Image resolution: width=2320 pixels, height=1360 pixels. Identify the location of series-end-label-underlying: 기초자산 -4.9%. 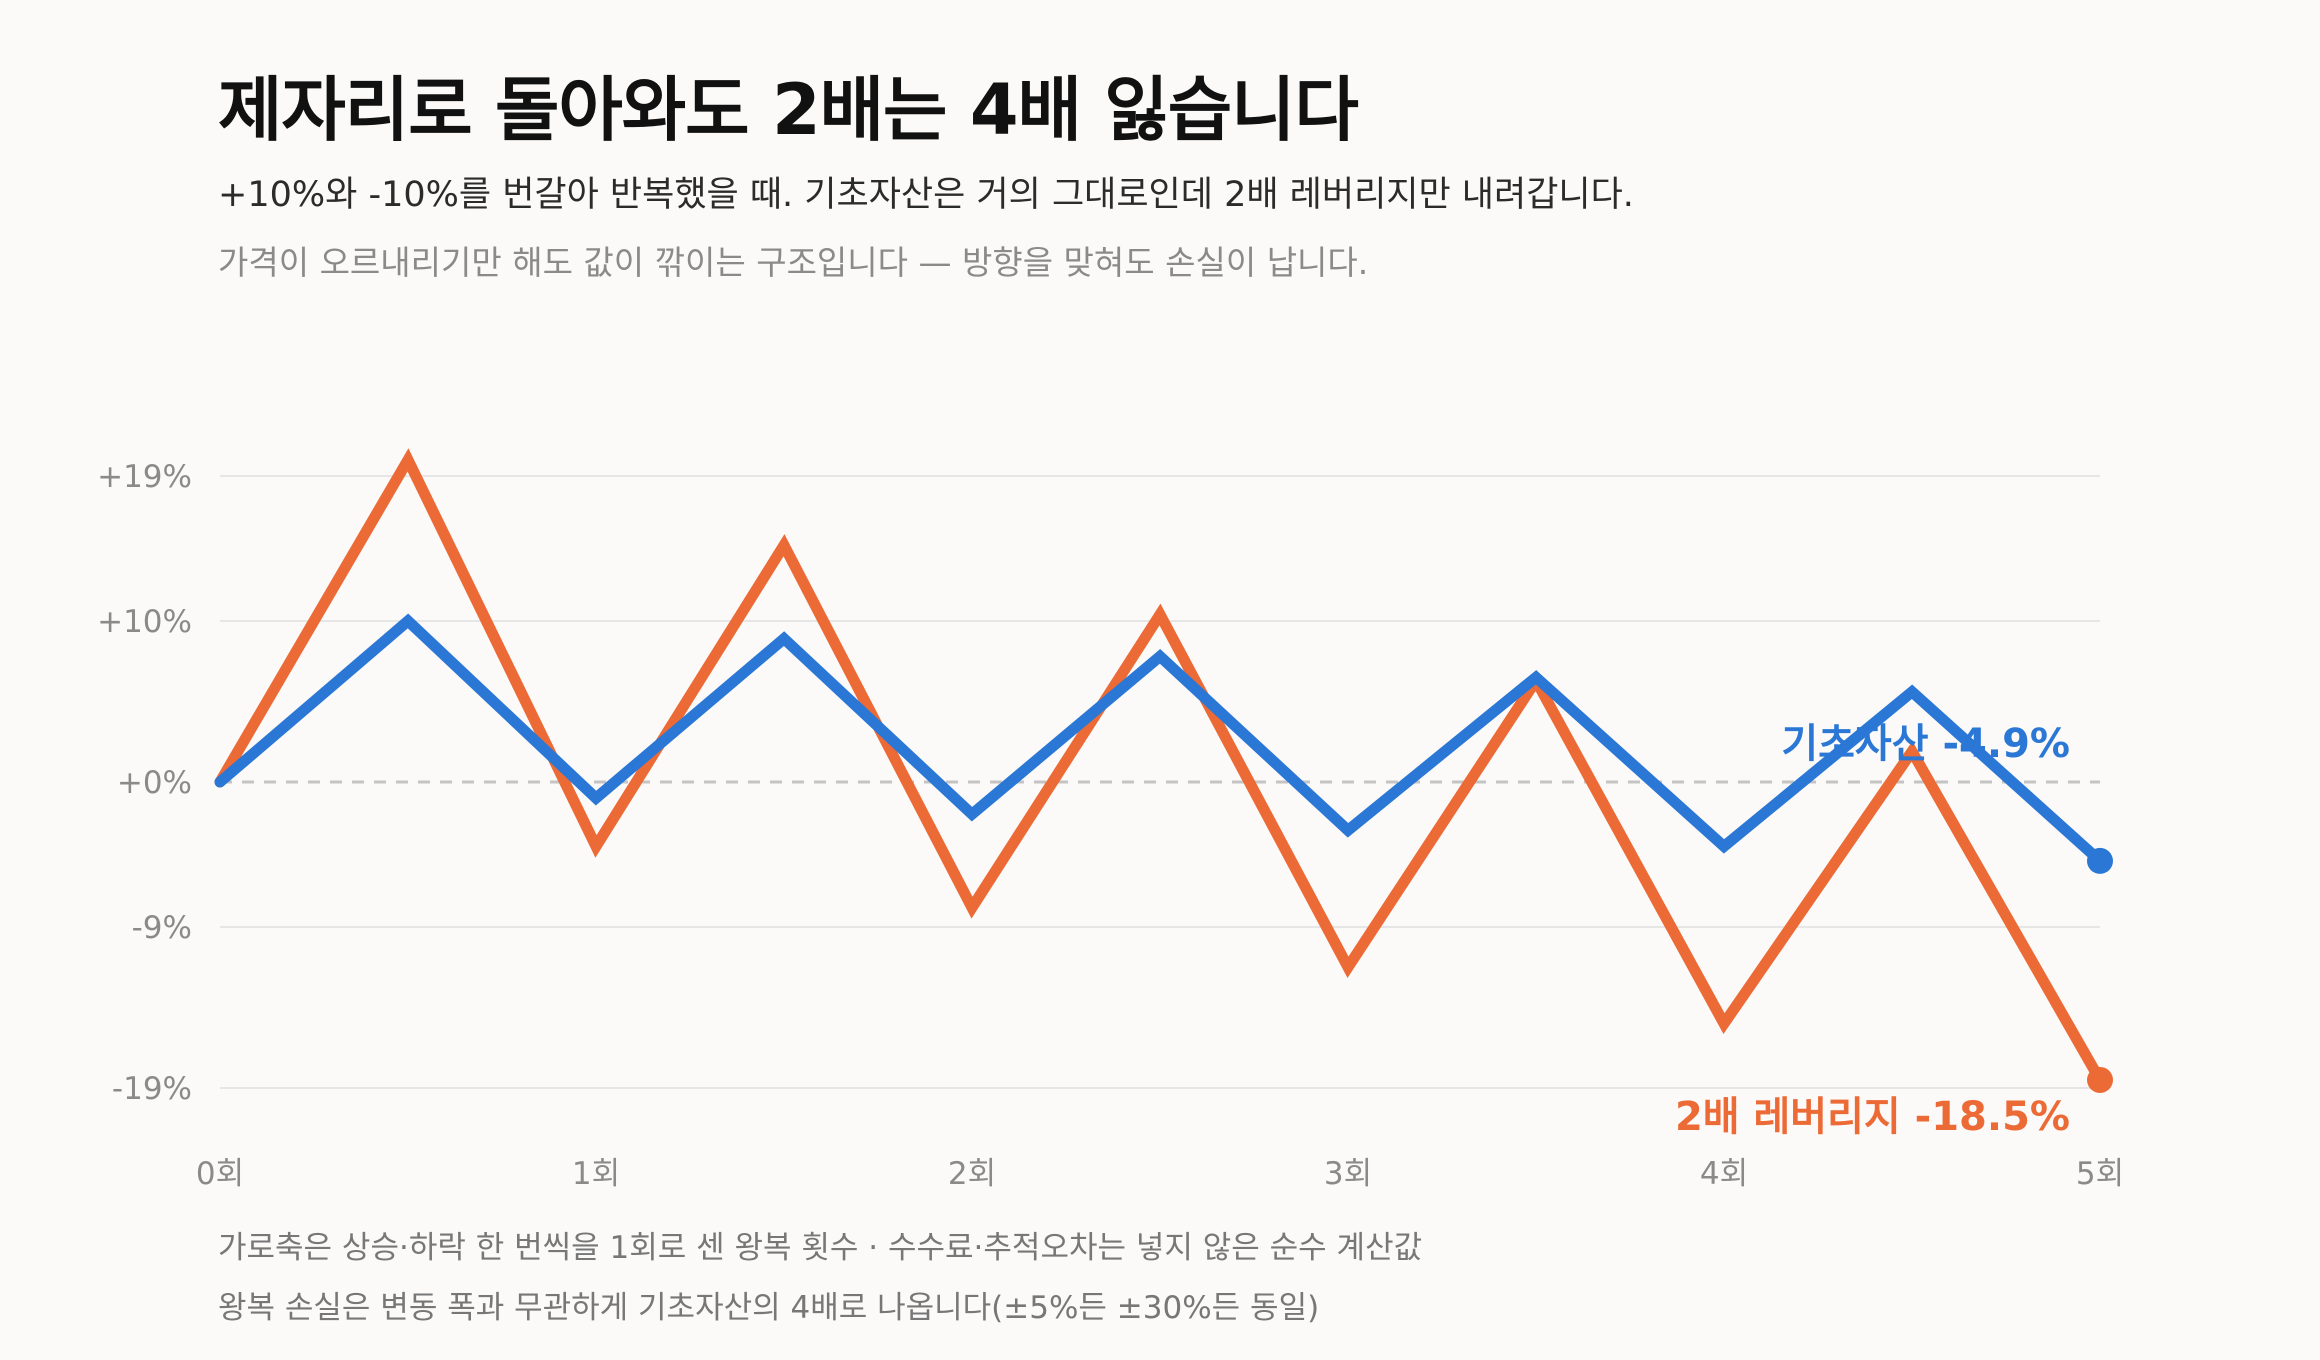
(1925, 744).